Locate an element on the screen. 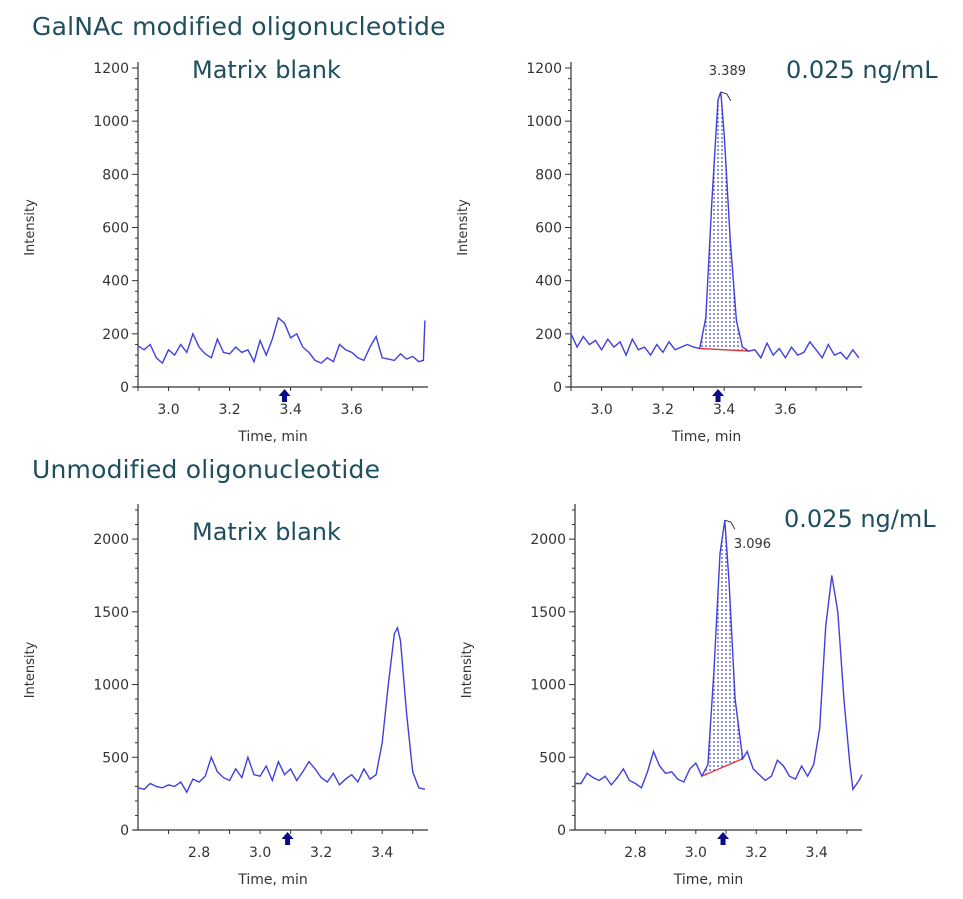  peak-rt-label: 3.096 is located at coordinates (752, 544).